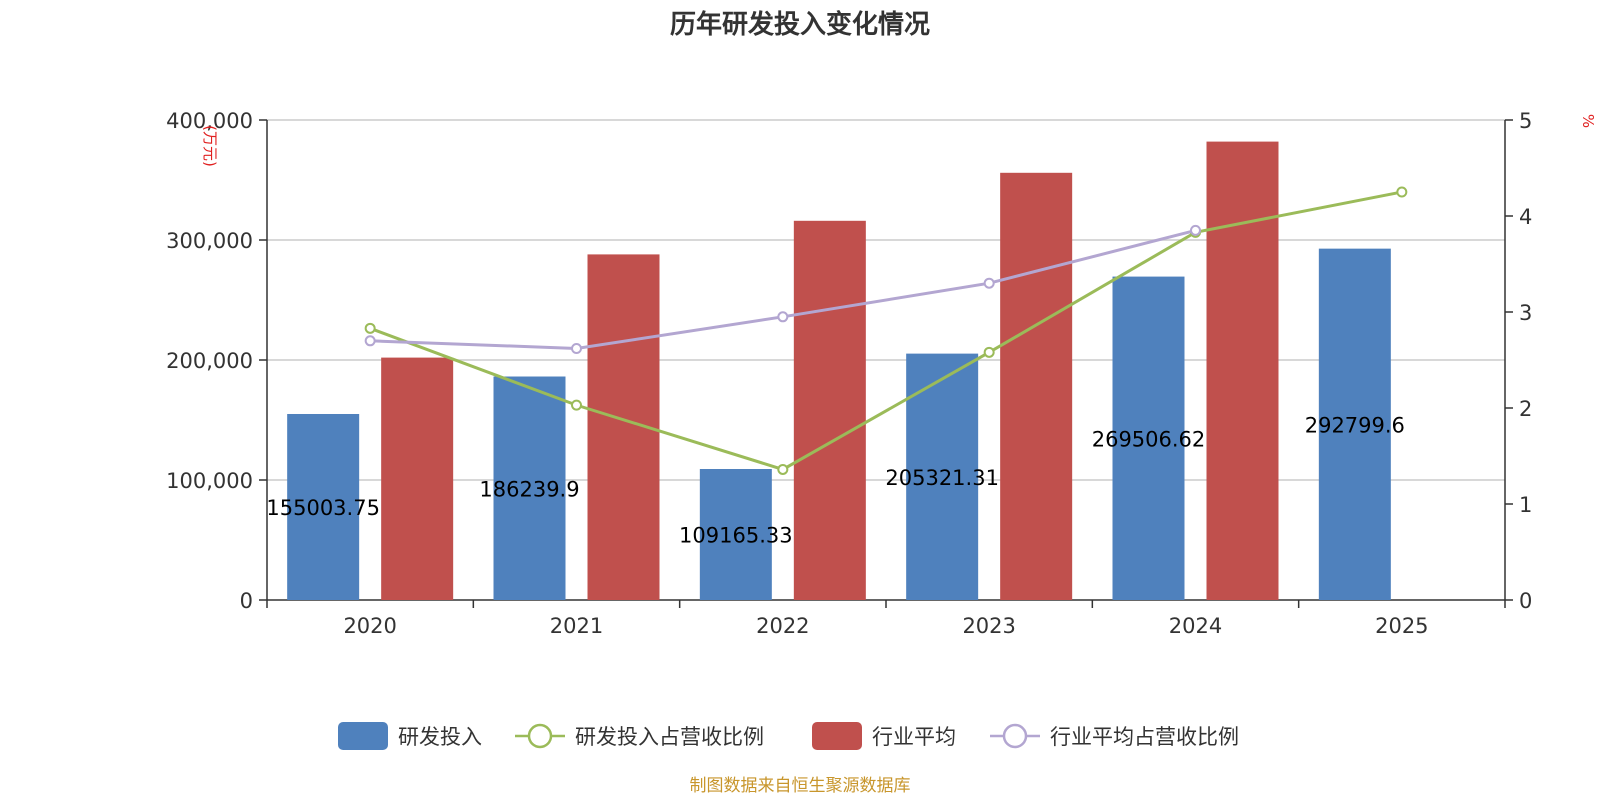  I want to click on right-tick-label: 2, so click(1525, 409).